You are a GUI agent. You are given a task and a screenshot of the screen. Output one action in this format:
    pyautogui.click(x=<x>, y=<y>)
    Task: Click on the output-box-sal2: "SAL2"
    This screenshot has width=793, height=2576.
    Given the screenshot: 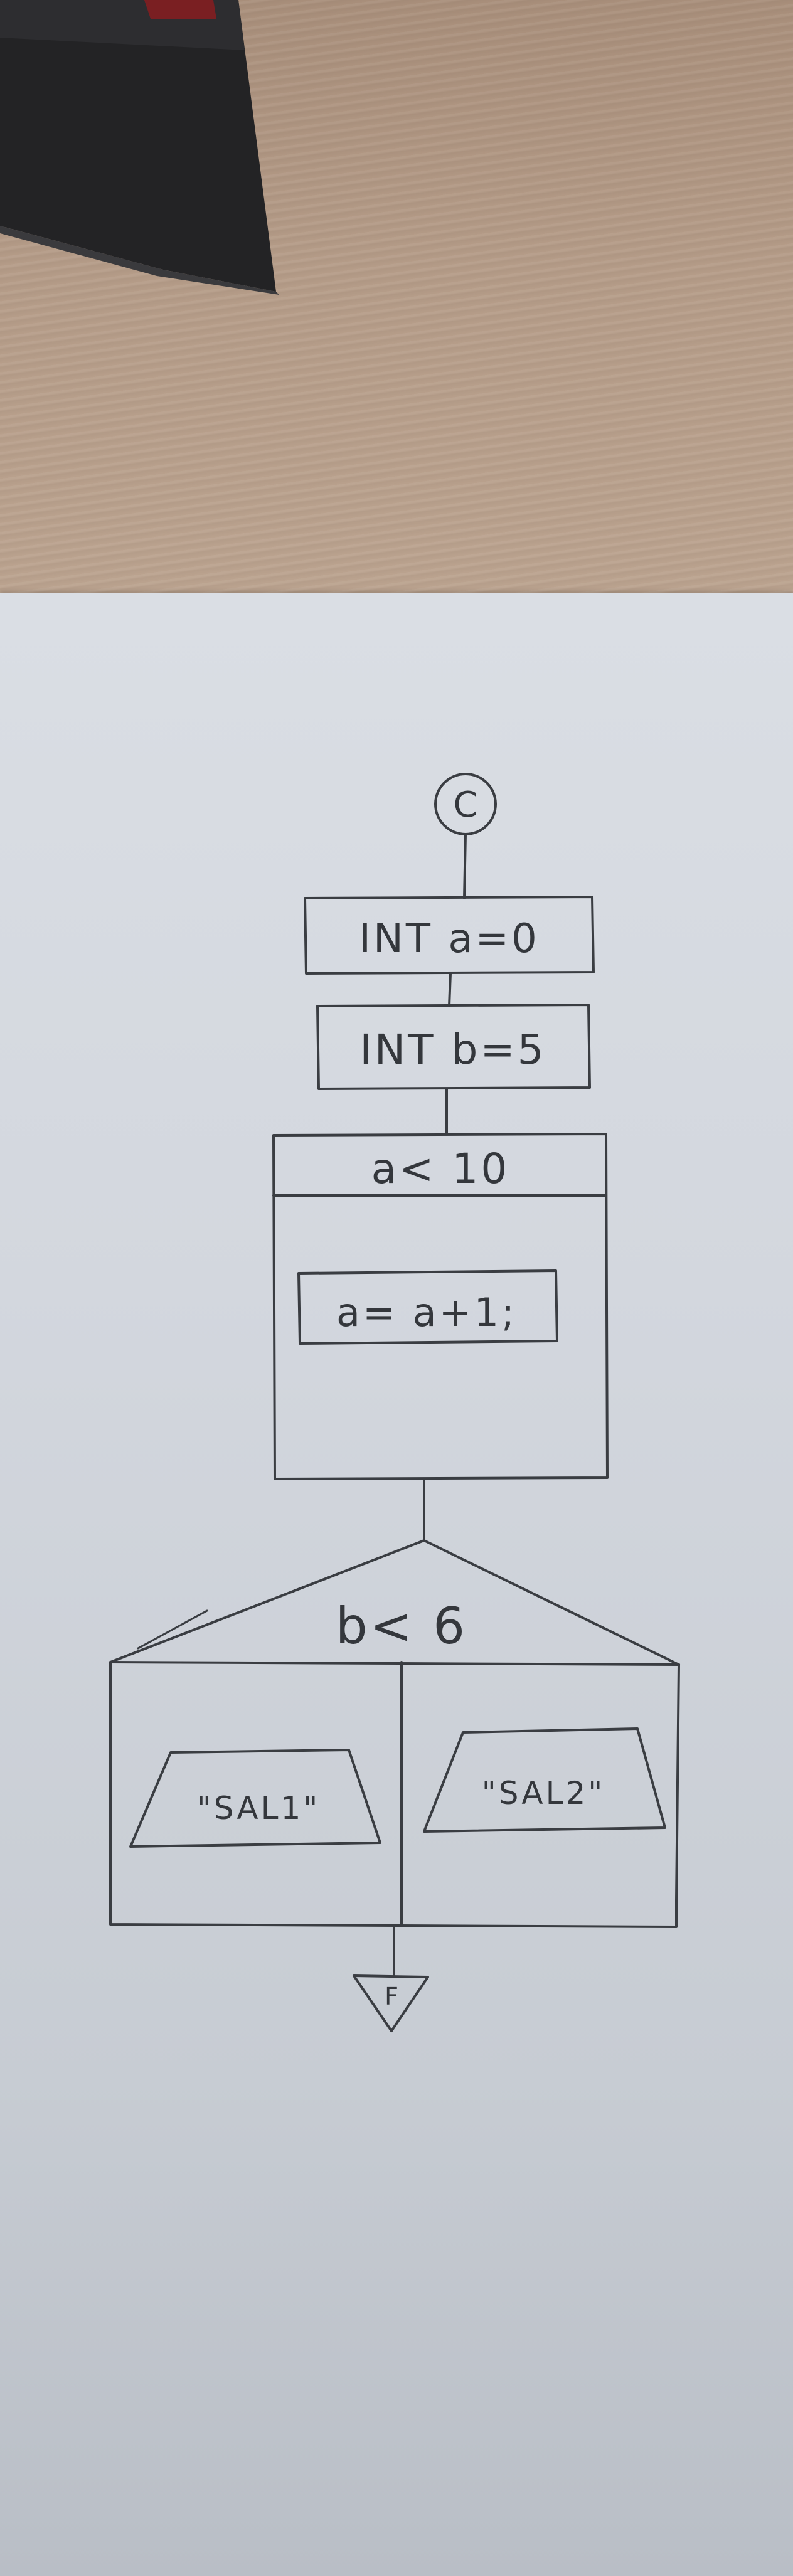 What is the action you would take?
    pyautogui.click(x=545, y=1780)
    